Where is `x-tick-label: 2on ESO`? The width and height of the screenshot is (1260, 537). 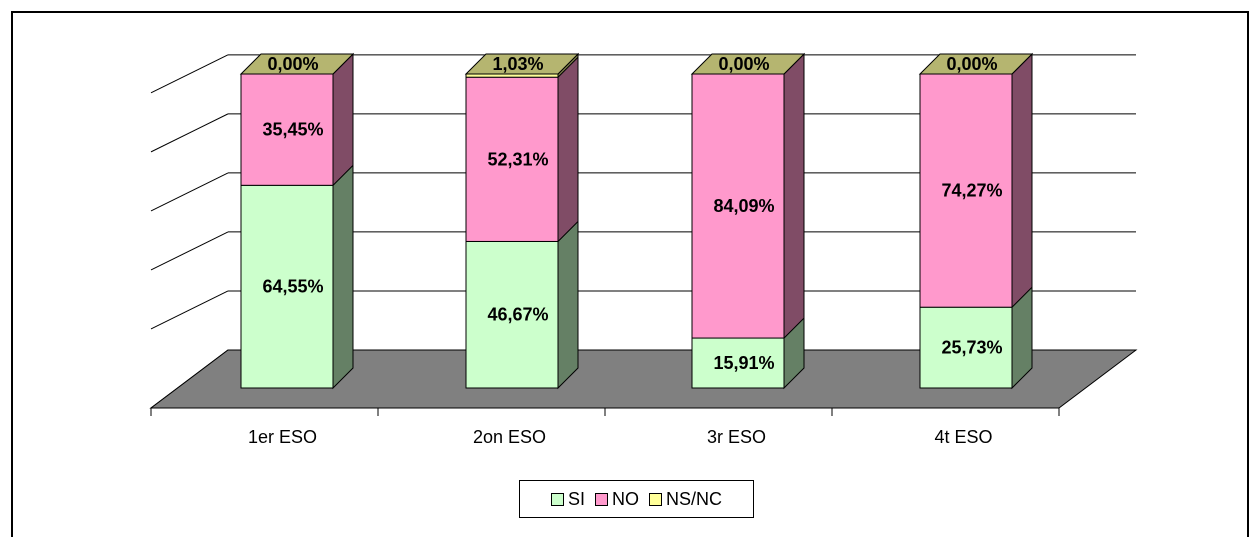
x-tick-label: 2on ESO is located at coordinates (509, 437).